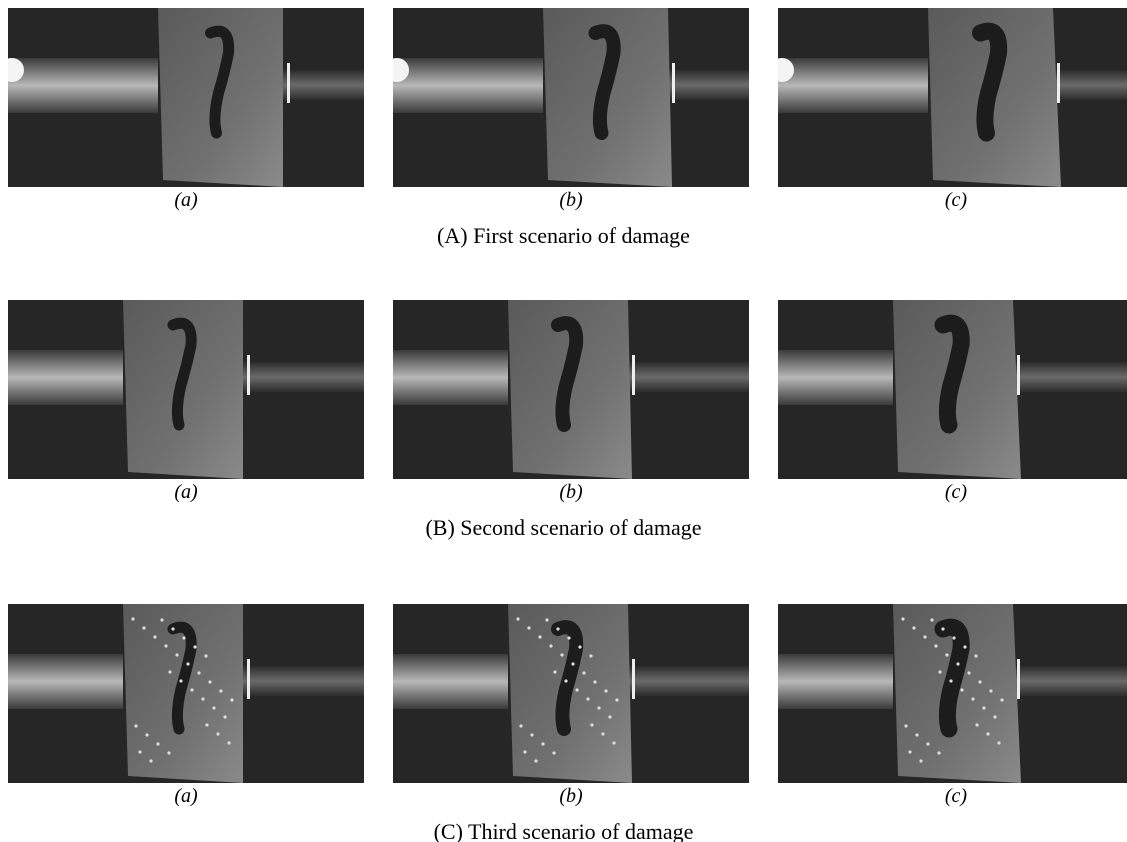 Image resolution: width=1127 pixels, height=842 pixels. I want to click on rod-end, so click(786, 70).